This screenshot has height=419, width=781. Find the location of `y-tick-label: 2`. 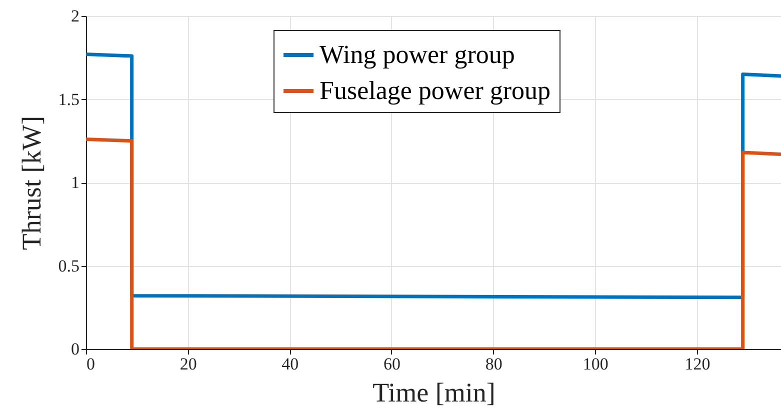

y-tick-label: 2 is located at coordinates (75, 16).